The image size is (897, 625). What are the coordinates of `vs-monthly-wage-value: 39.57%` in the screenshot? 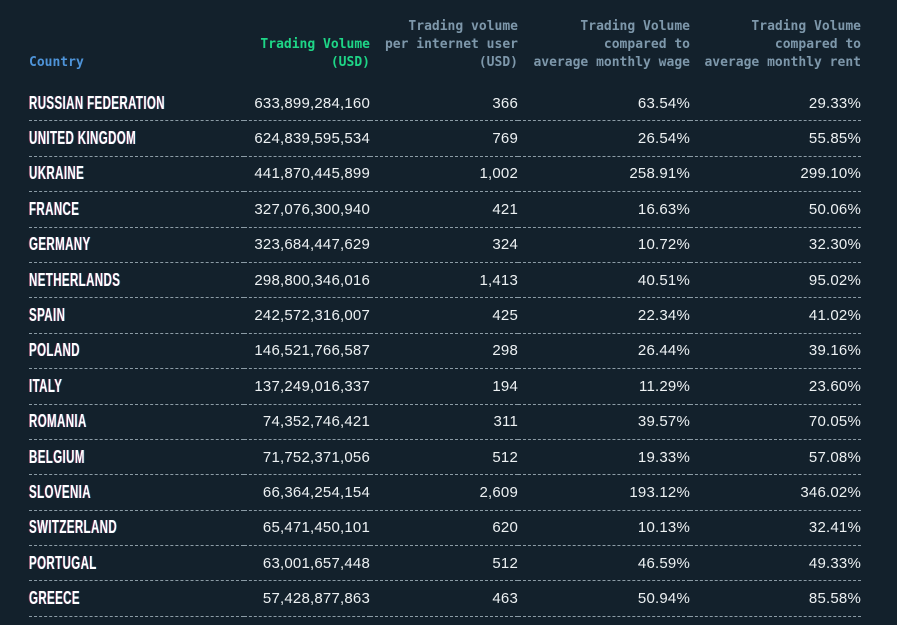 It's located at (604, 422).